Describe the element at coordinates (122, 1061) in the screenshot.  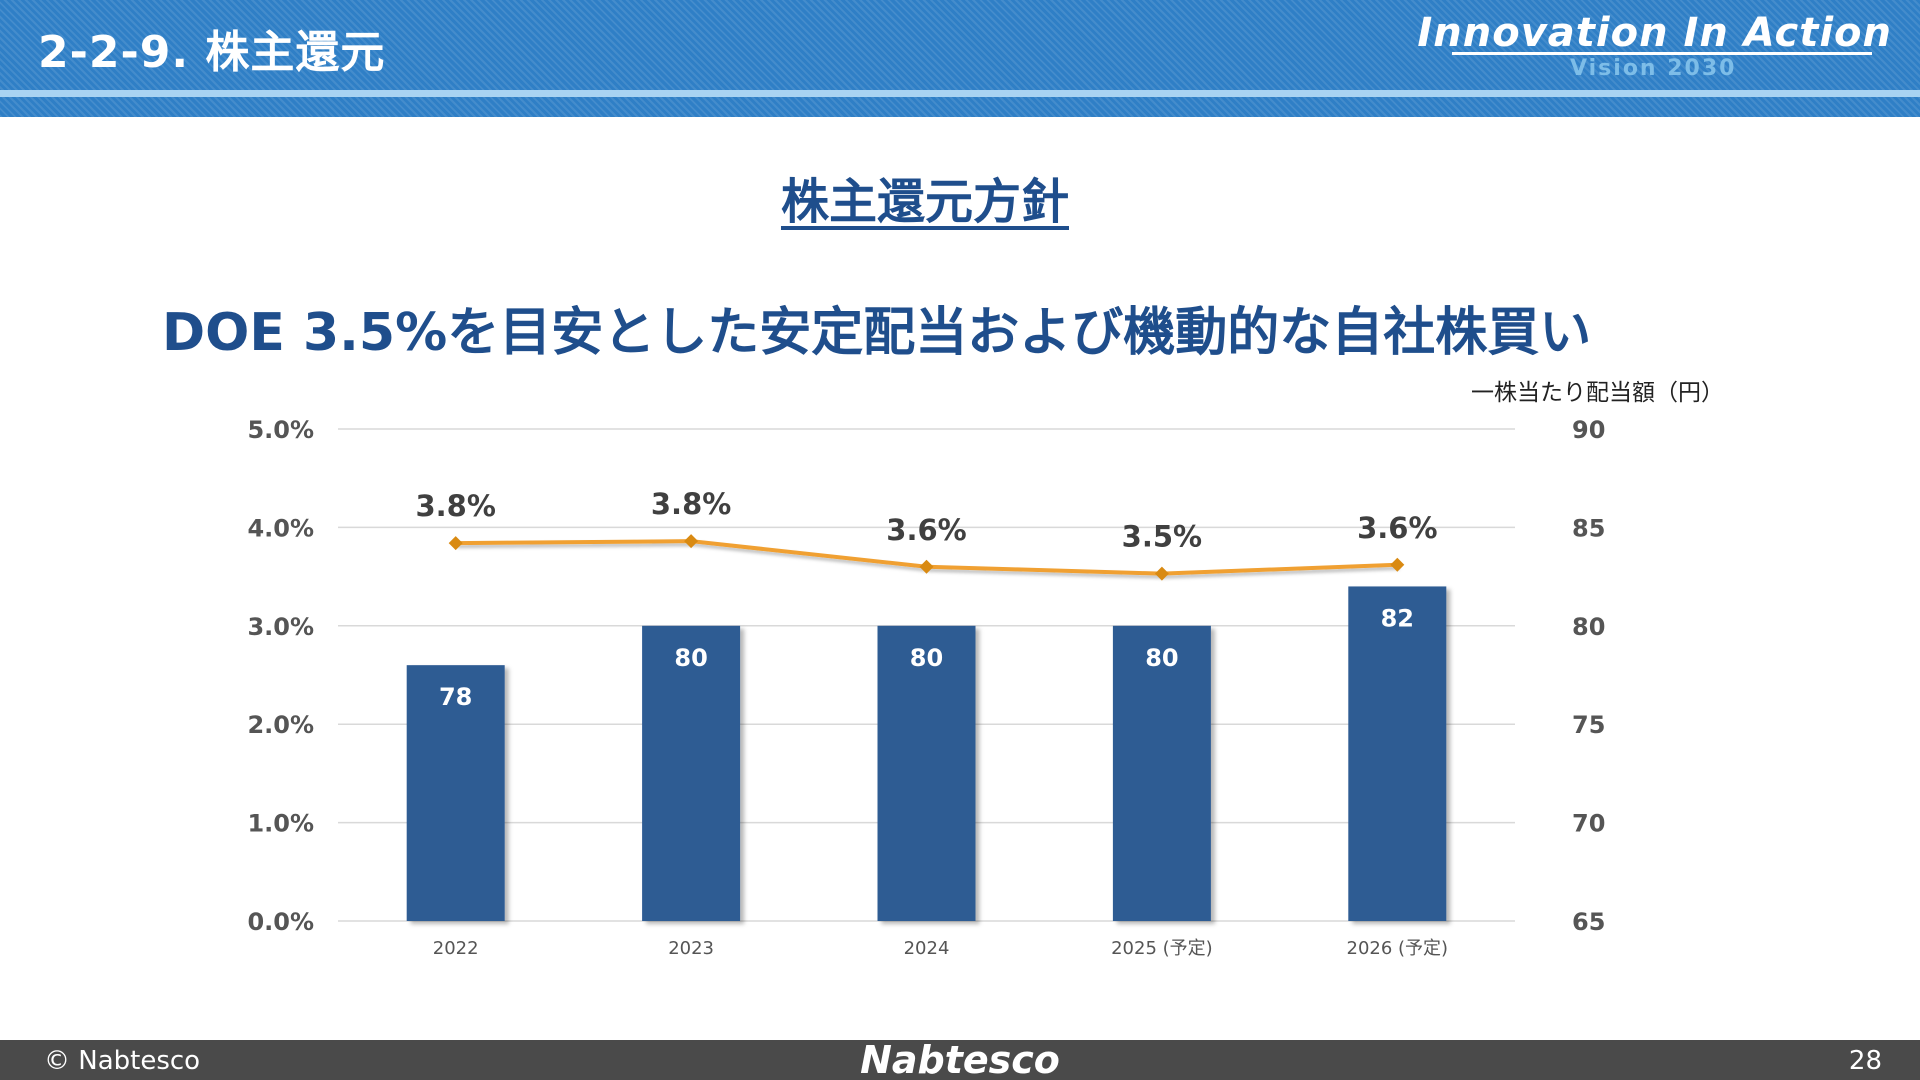
I see `copyright-text: © Nabtesco` at that location.